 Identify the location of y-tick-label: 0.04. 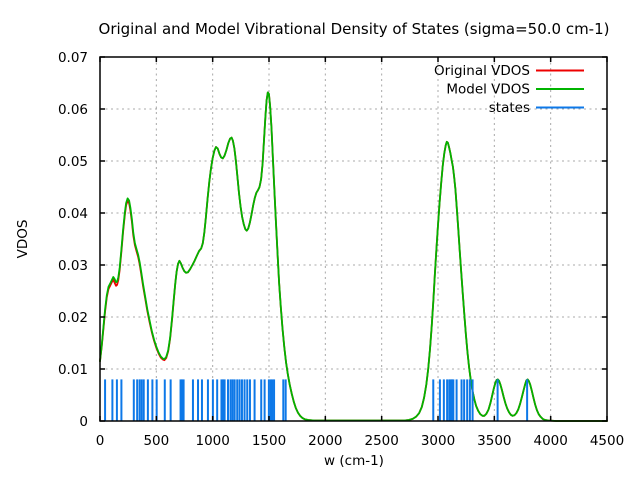
(73, 214).